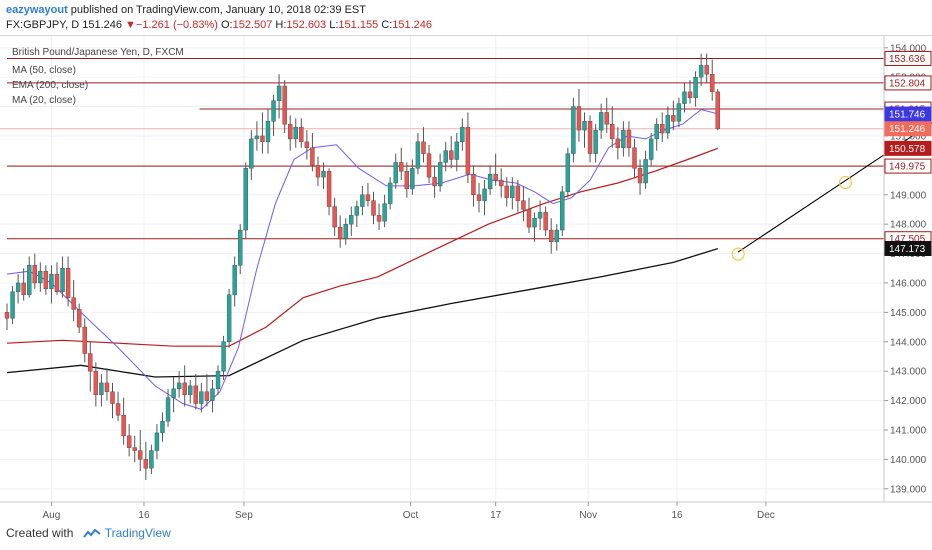  I want to click on y-tick-label: 140.000, so click(908, 460).